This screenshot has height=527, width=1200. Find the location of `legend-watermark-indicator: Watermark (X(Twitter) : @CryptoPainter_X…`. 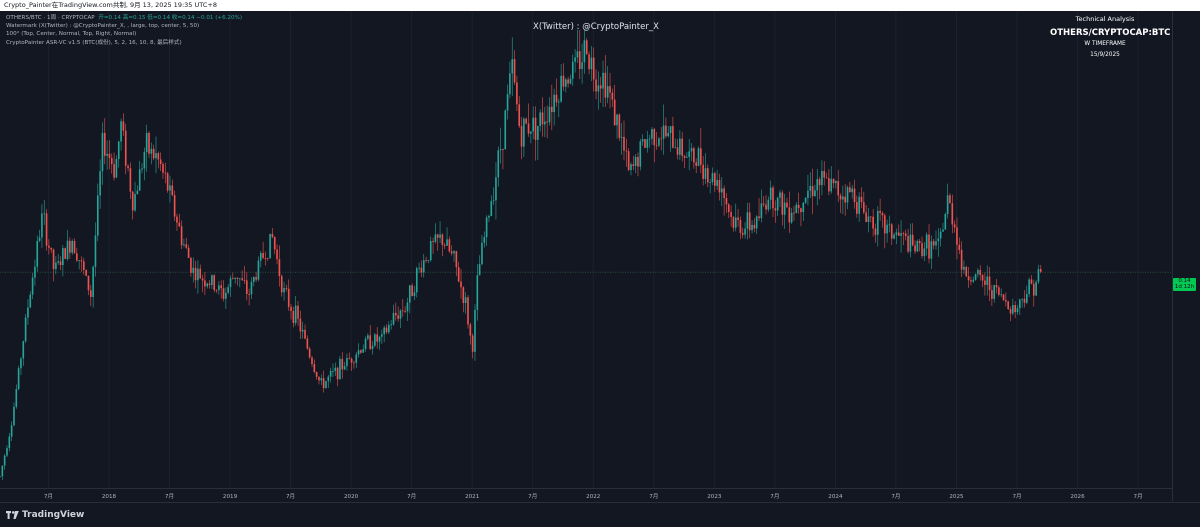

legend-watermark-indicator: Watermark (X(Twitter) : @CryptoPainter_X… is located at coordinates (103, 26).